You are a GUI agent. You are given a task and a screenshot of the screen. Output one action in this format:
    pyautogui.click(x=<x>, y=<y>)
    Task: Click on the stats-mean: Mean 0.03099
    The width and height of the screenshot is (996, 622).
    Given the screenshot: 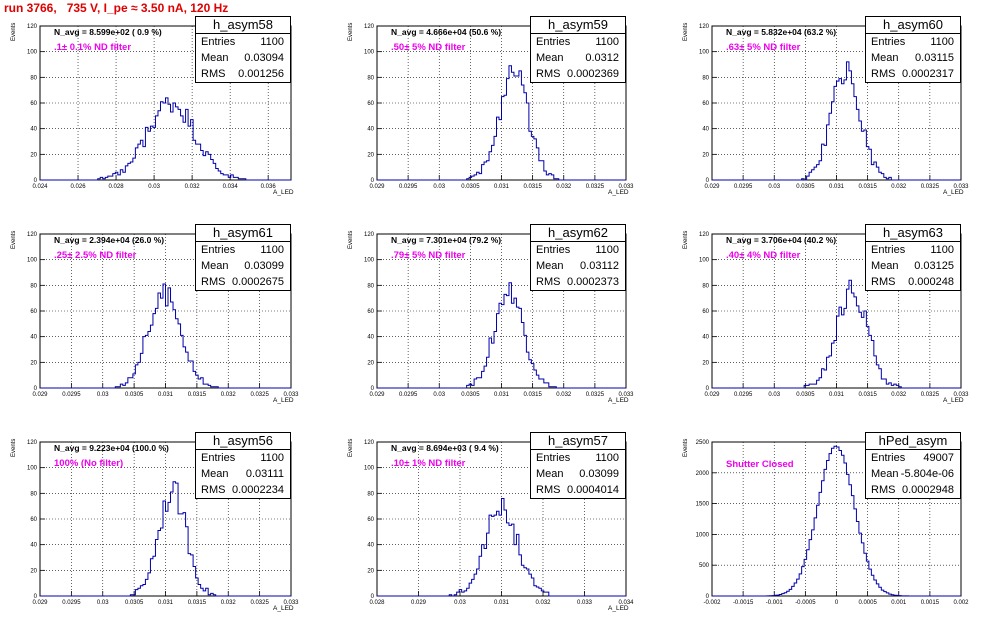 What is the action you would take?
    pyautogui.click(x=578, y=474)
    